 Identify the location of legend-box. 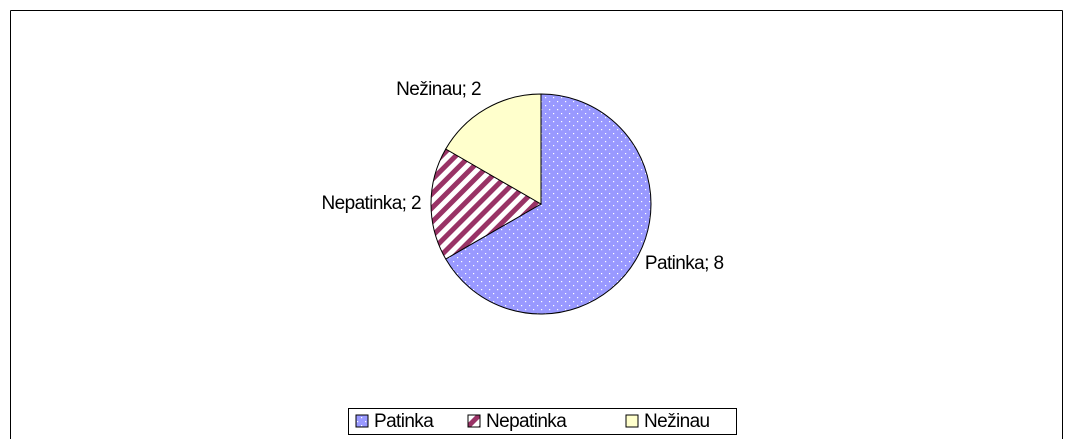
(542, 421).